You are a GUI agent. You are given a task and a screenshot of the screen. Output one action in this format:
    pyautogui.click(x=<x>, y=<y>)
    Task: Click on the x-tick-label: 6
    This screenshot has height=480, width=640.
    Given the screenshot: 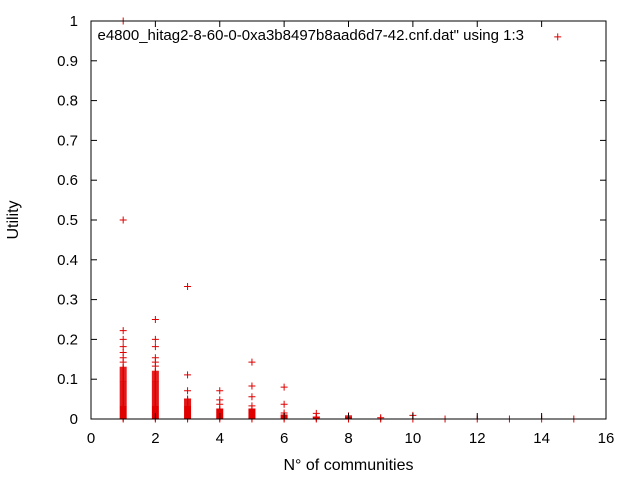 What is the action you would take?
    pyautogui.click(x=284, y=438)
    